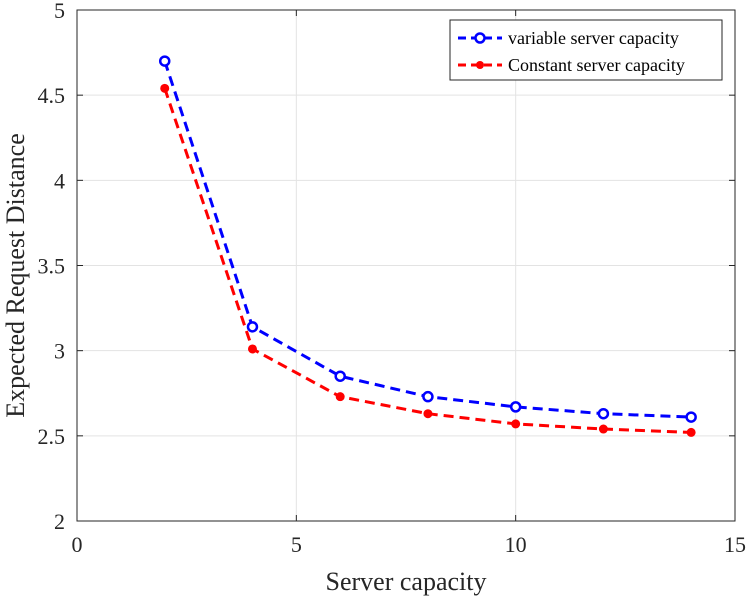 This screenshot has height=599, width=747. I want to click on legend-label: variable server capacity, so click(593, 38).